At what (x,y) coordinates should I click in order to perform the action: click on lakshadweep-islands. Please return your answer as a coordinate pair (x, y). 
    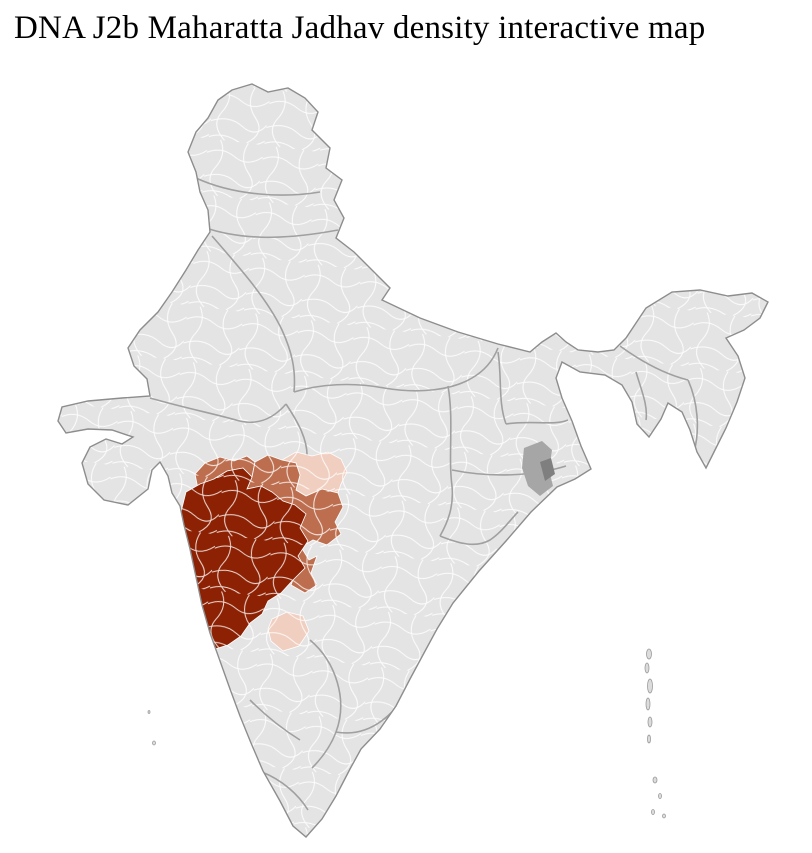
    Looking at the image, I should click on (151, 728).